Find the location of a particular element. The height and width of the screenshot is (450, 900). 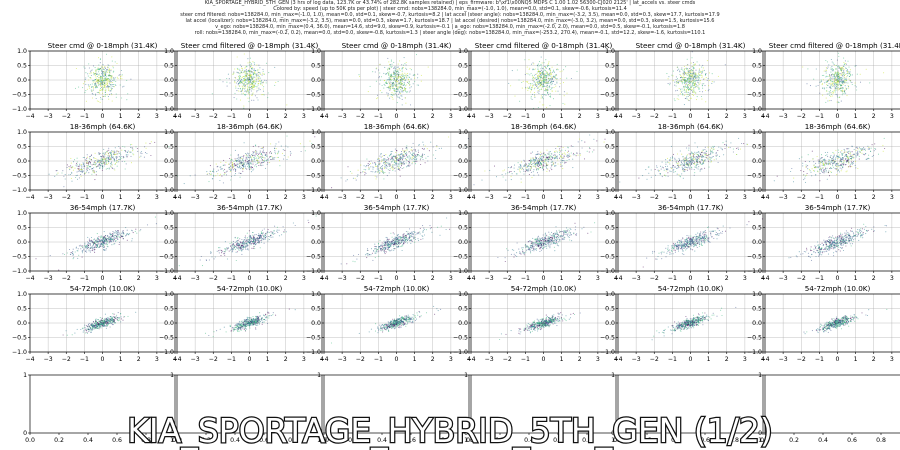

subplot-title: 18-36mph (64.6K) is located at coordinates (103, 126).